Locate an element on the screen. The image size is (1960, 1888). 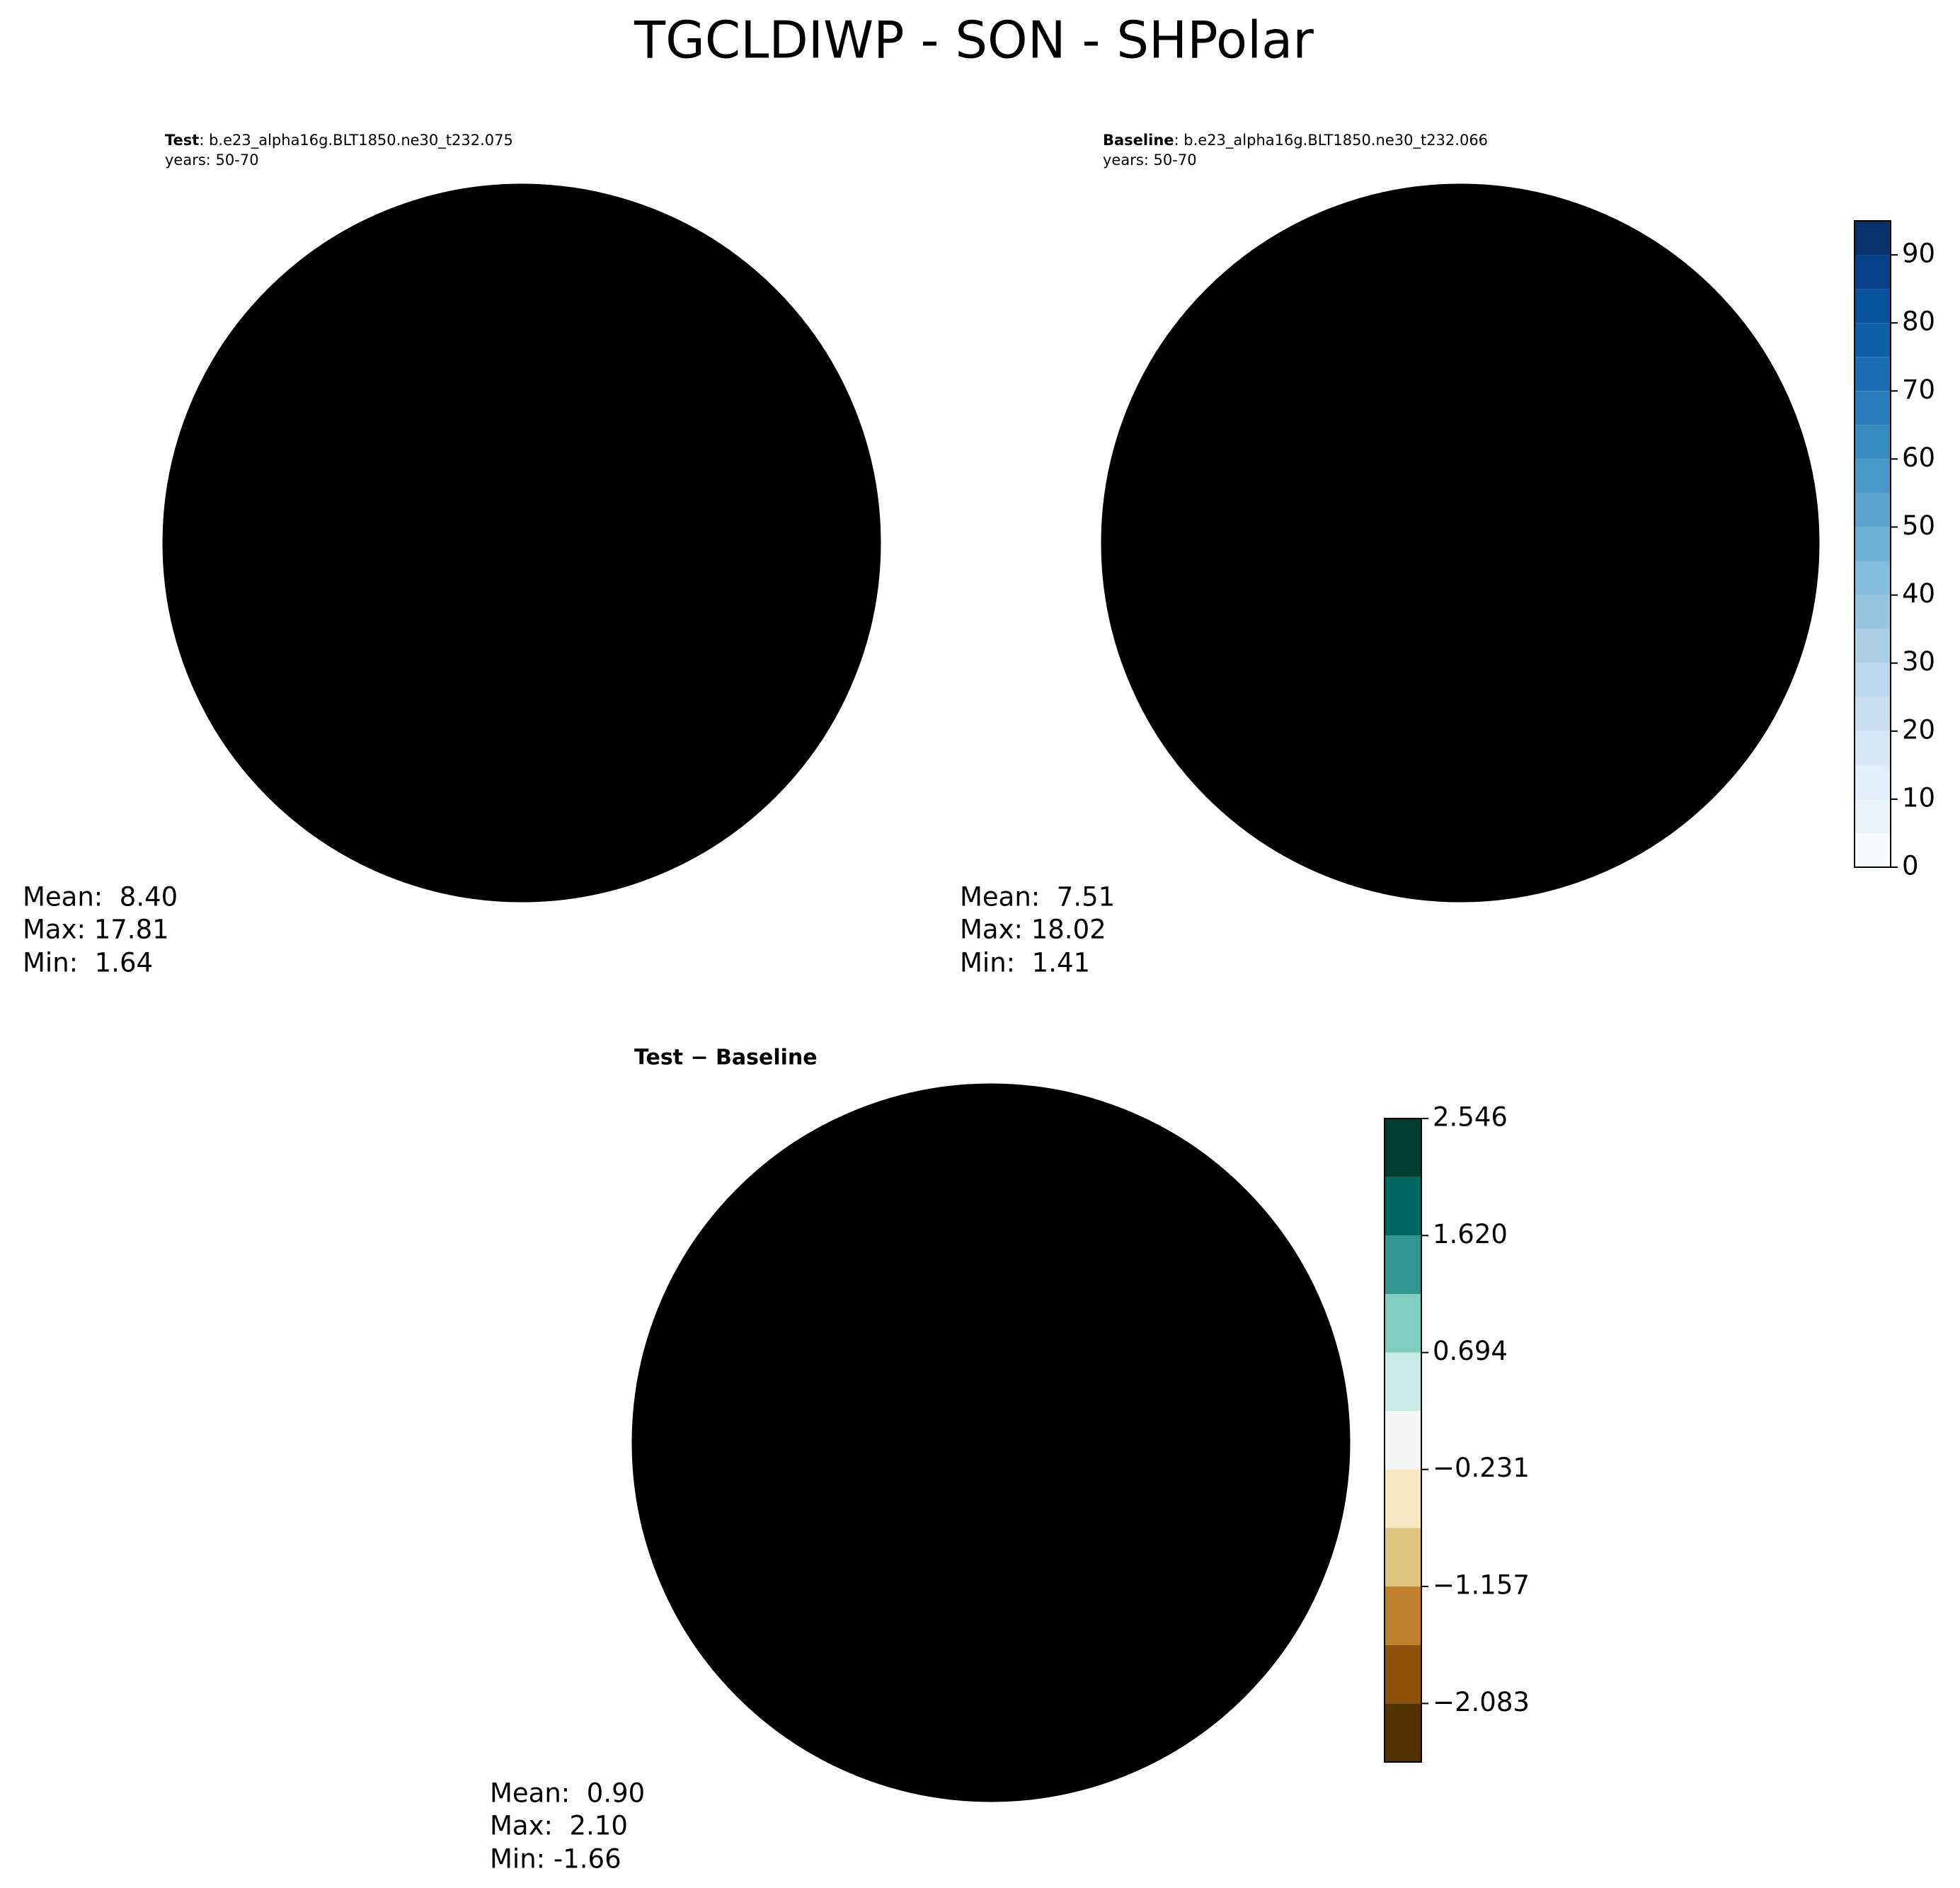
stat: Max: 2.10 is located at coordinates (559, 1826).